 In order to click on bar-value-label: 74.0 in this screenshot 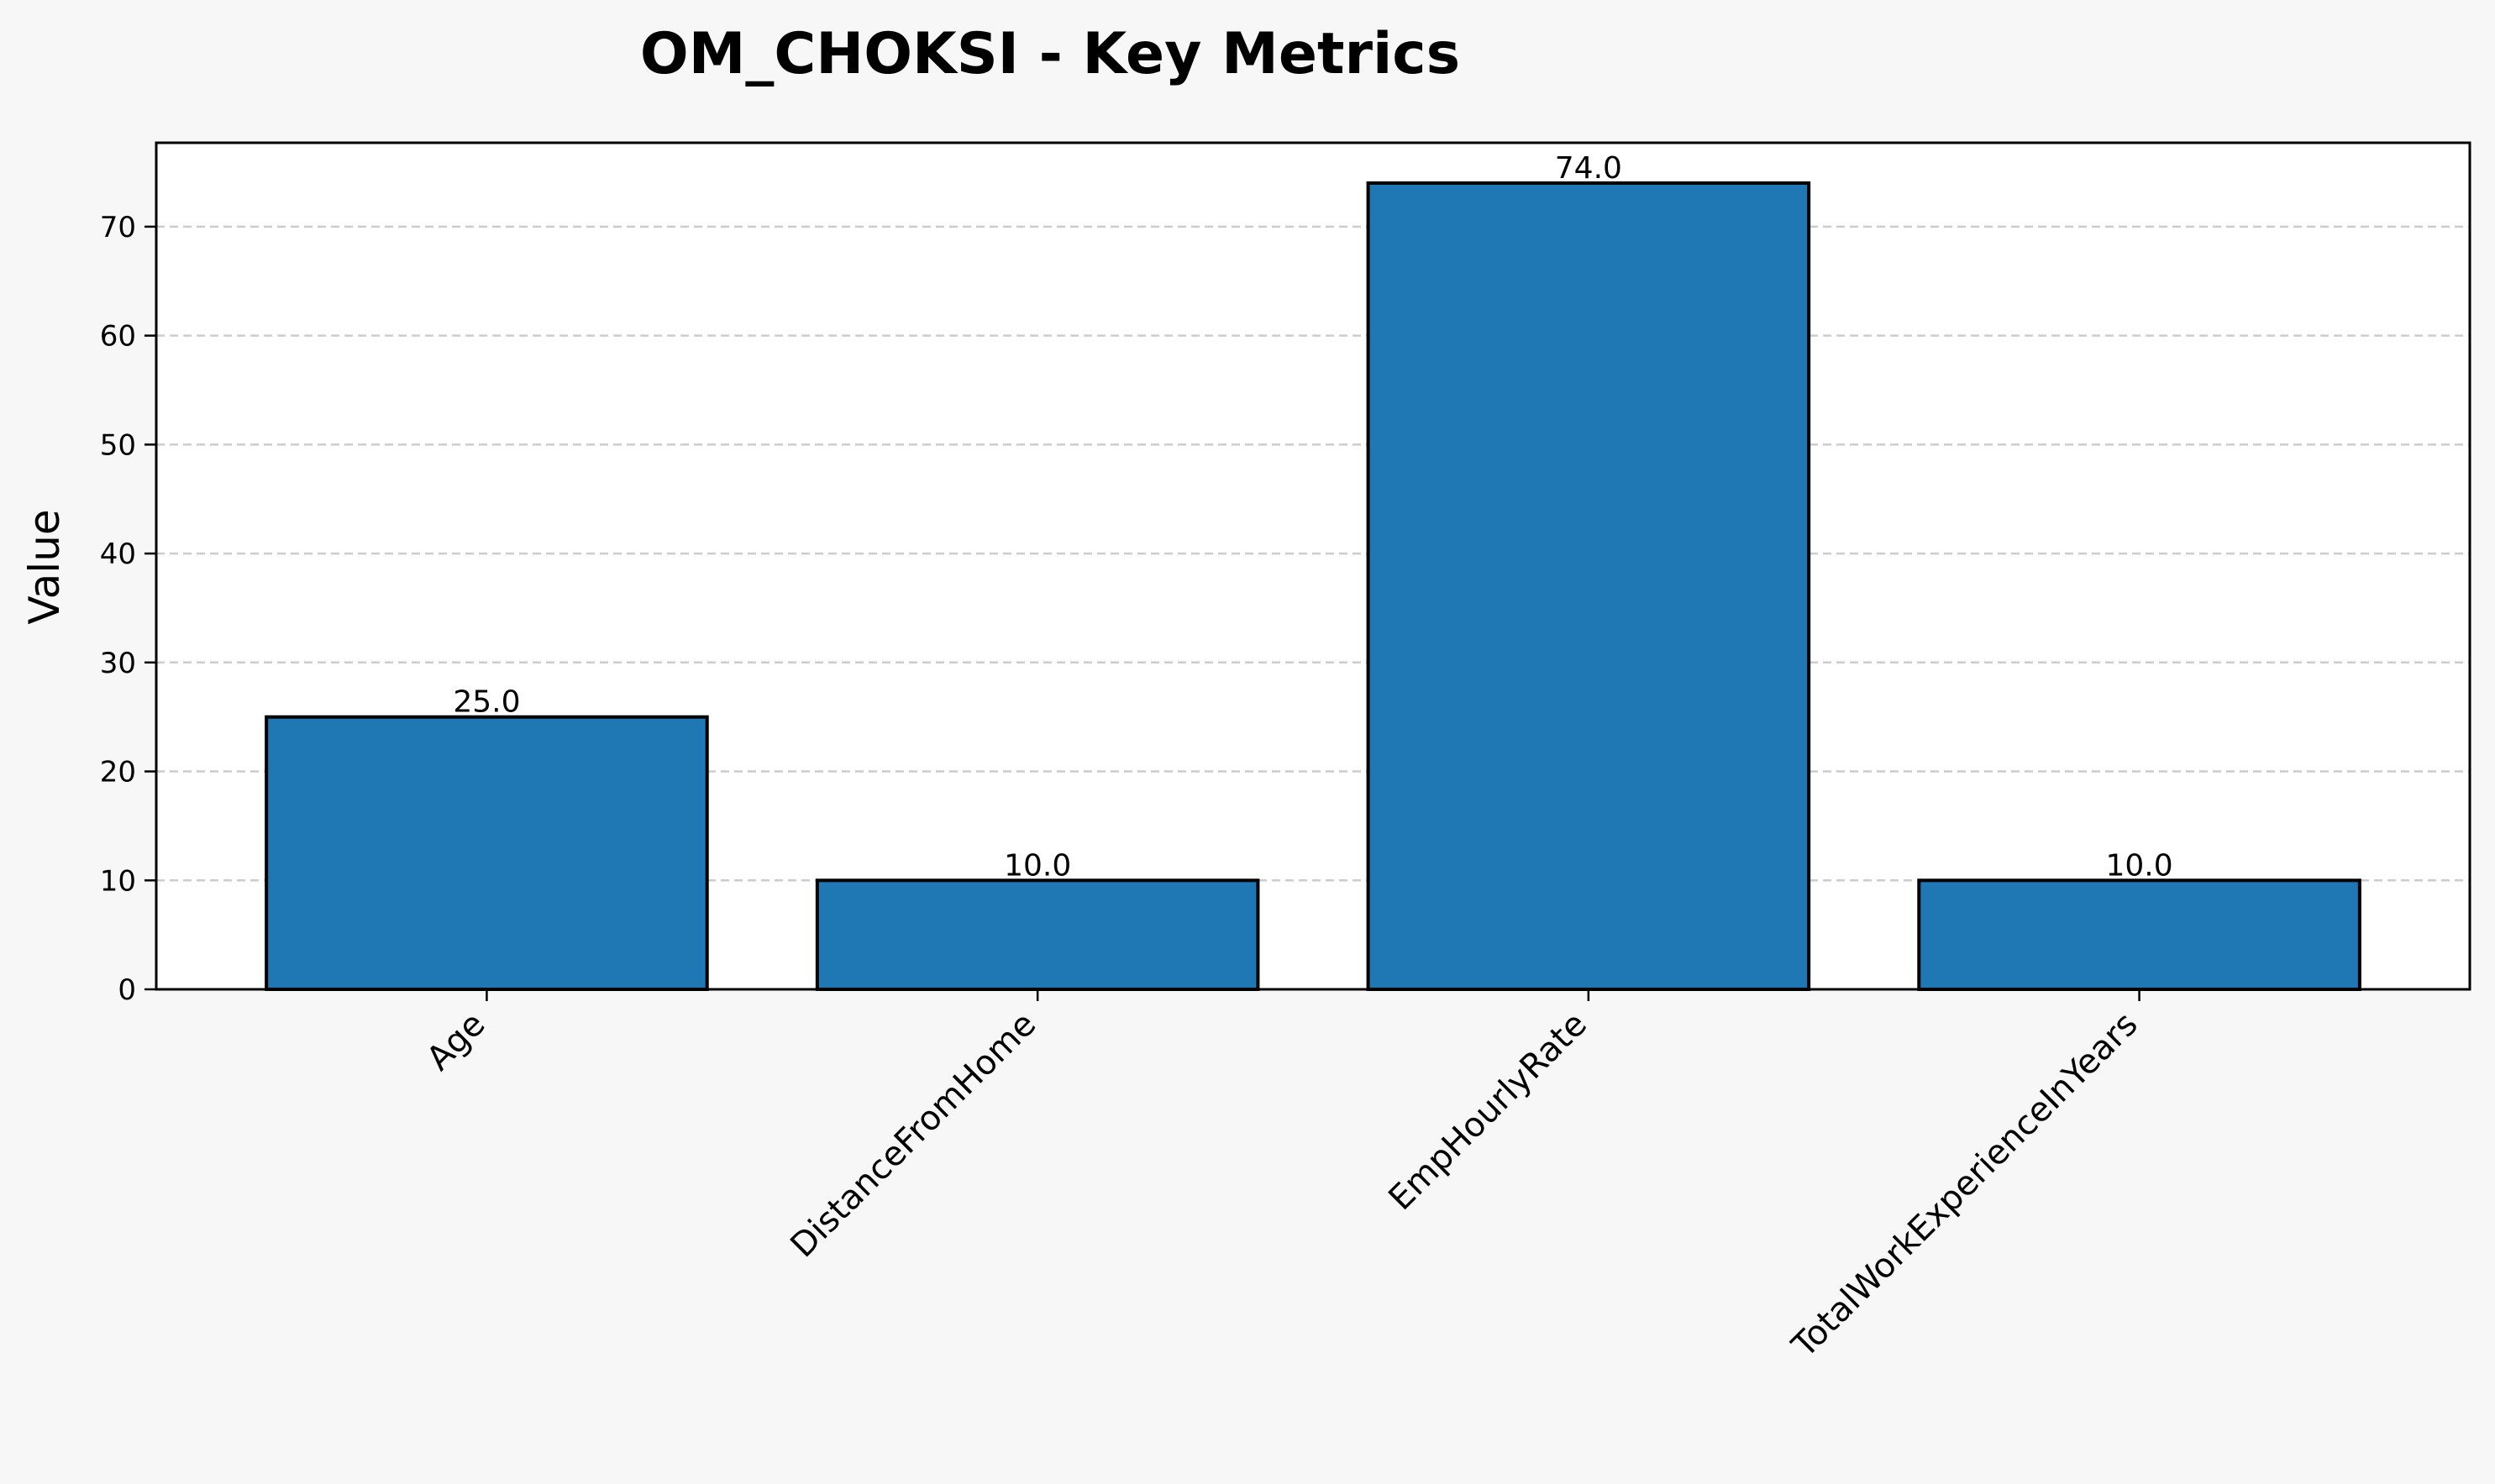, I will do `click(1588, 169)`.